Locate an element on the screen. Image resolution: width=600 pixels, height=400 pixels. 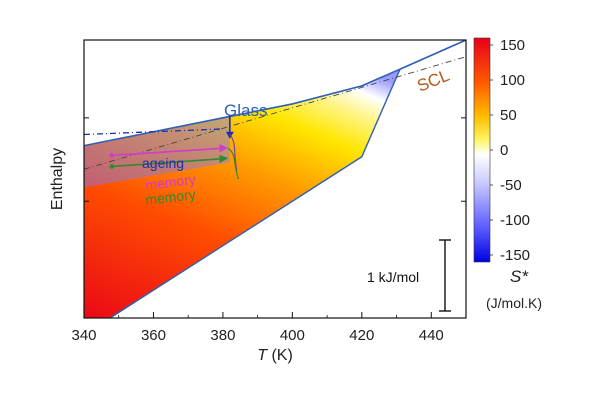
colorbar-title: S* is located at coordinates (519, 276).